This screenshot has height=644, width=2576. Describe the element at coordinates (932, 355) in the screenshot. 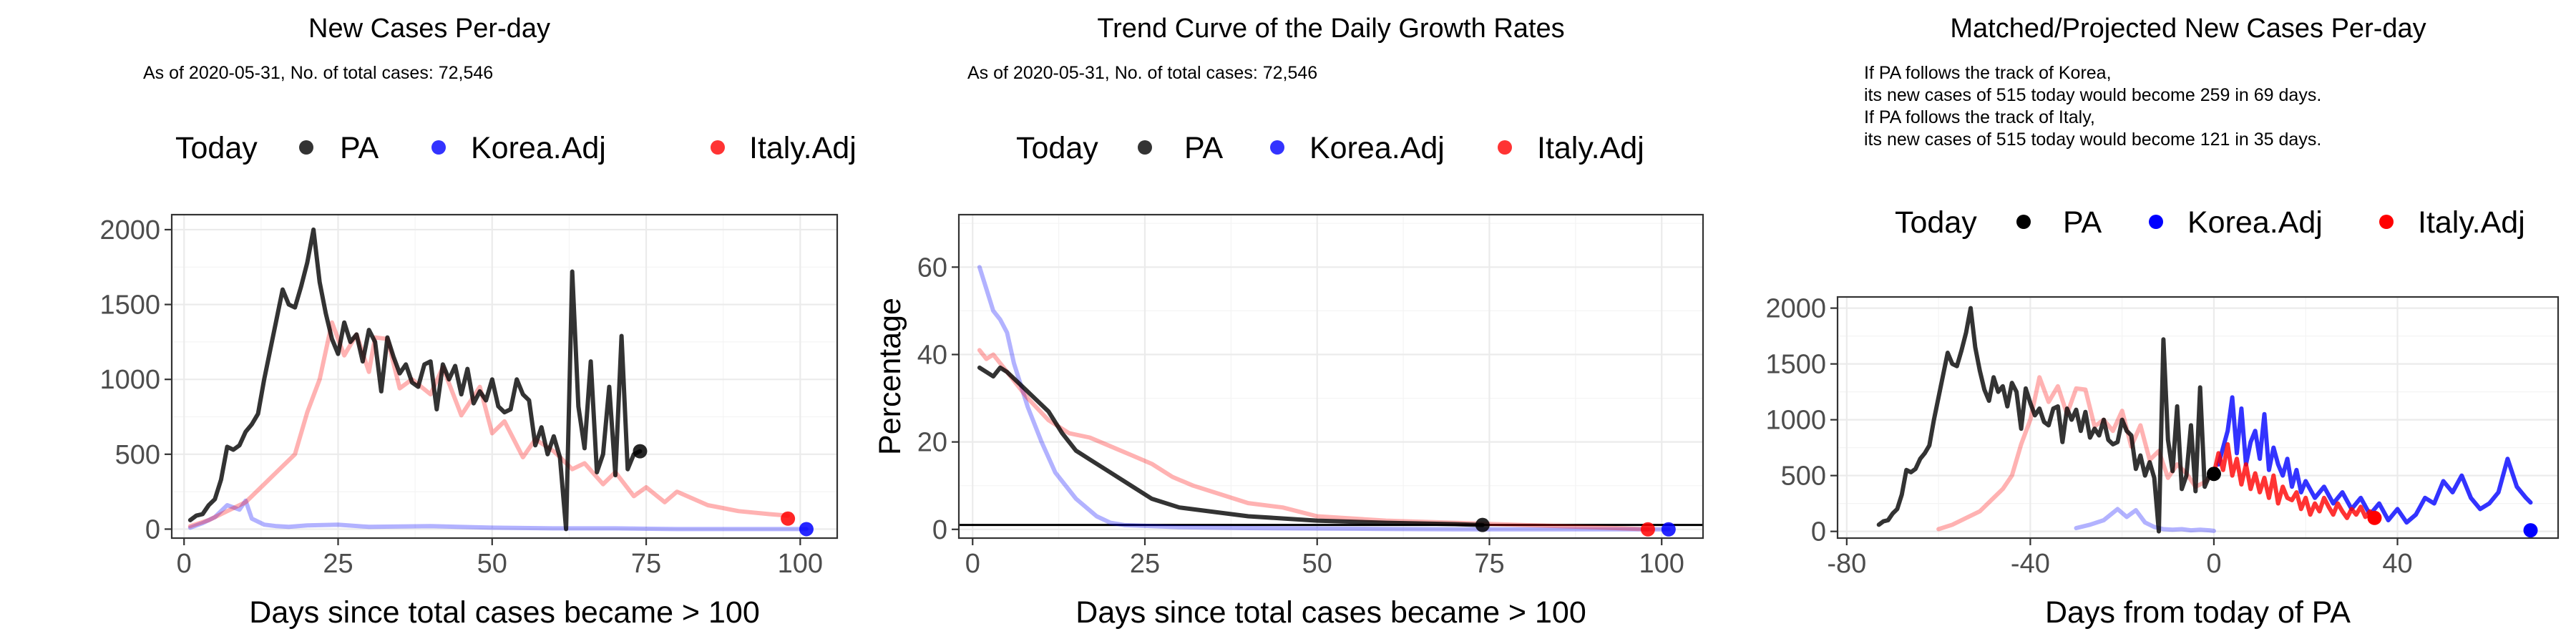

I see `y-tick-label: 40` at that location.